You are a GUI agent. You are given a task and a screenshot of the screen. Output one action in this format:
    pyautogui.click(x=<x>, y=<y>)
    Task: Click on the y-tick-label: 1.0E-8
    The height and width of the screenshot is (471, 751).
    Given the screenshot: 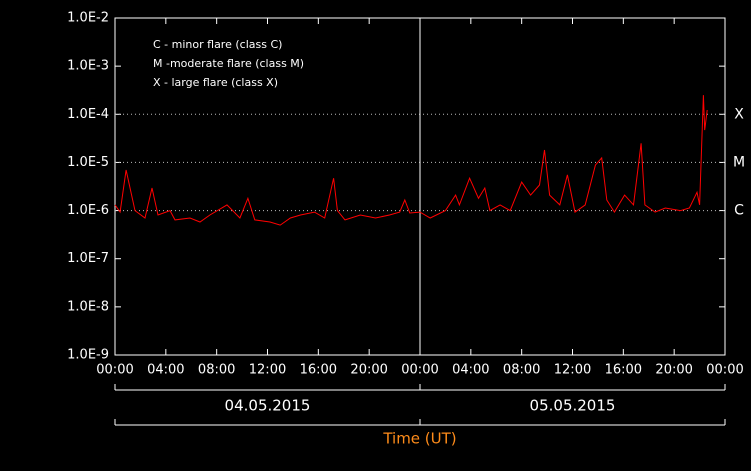 What is the action you would take?
    pyautogui.click(x=88, y=306)
    